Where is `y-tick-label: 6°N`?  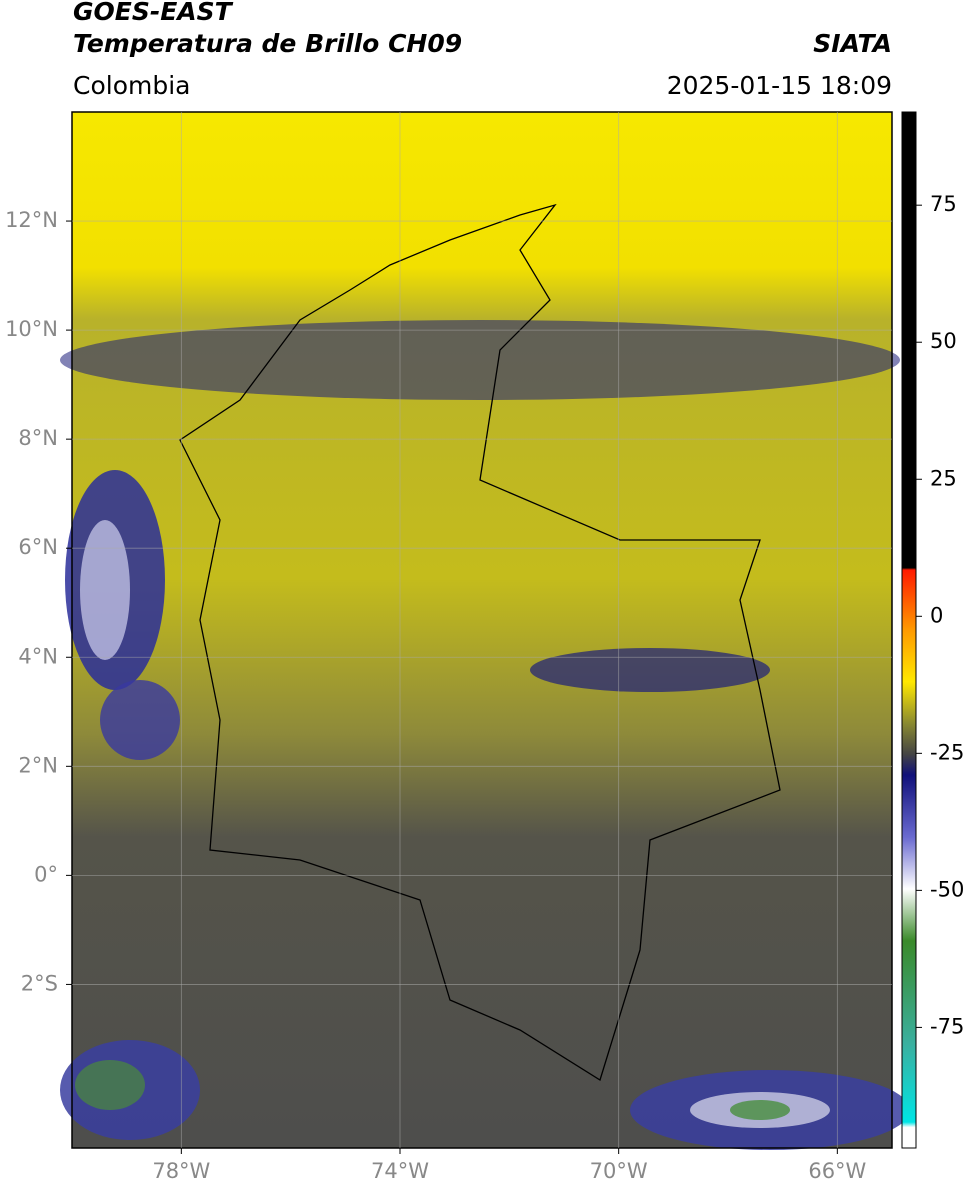 y-tick-label: 6°N is located at coordinates (38, 547).